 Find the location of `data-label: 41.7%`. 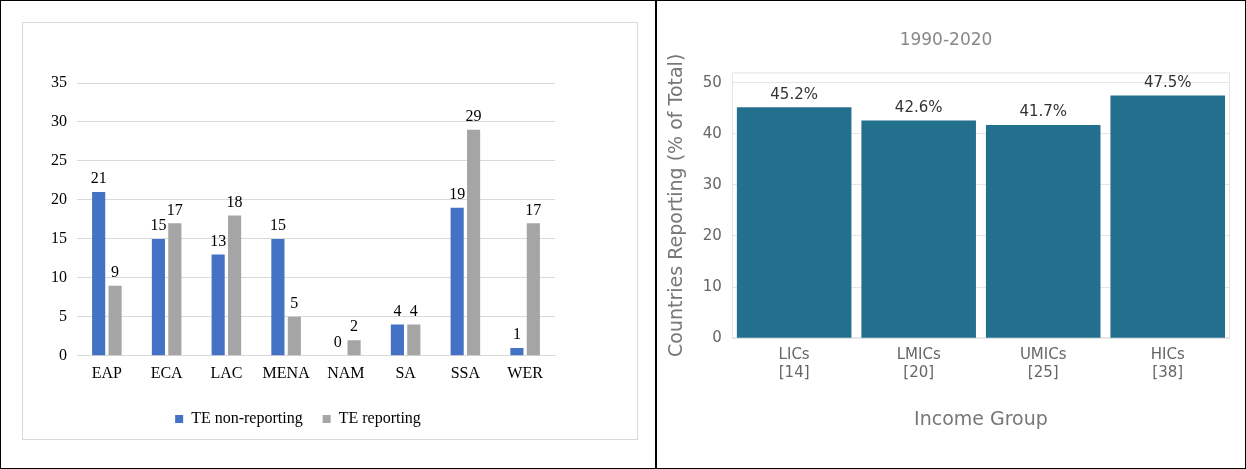

data-label: 41.7% is located at coordinates (1043, 111).